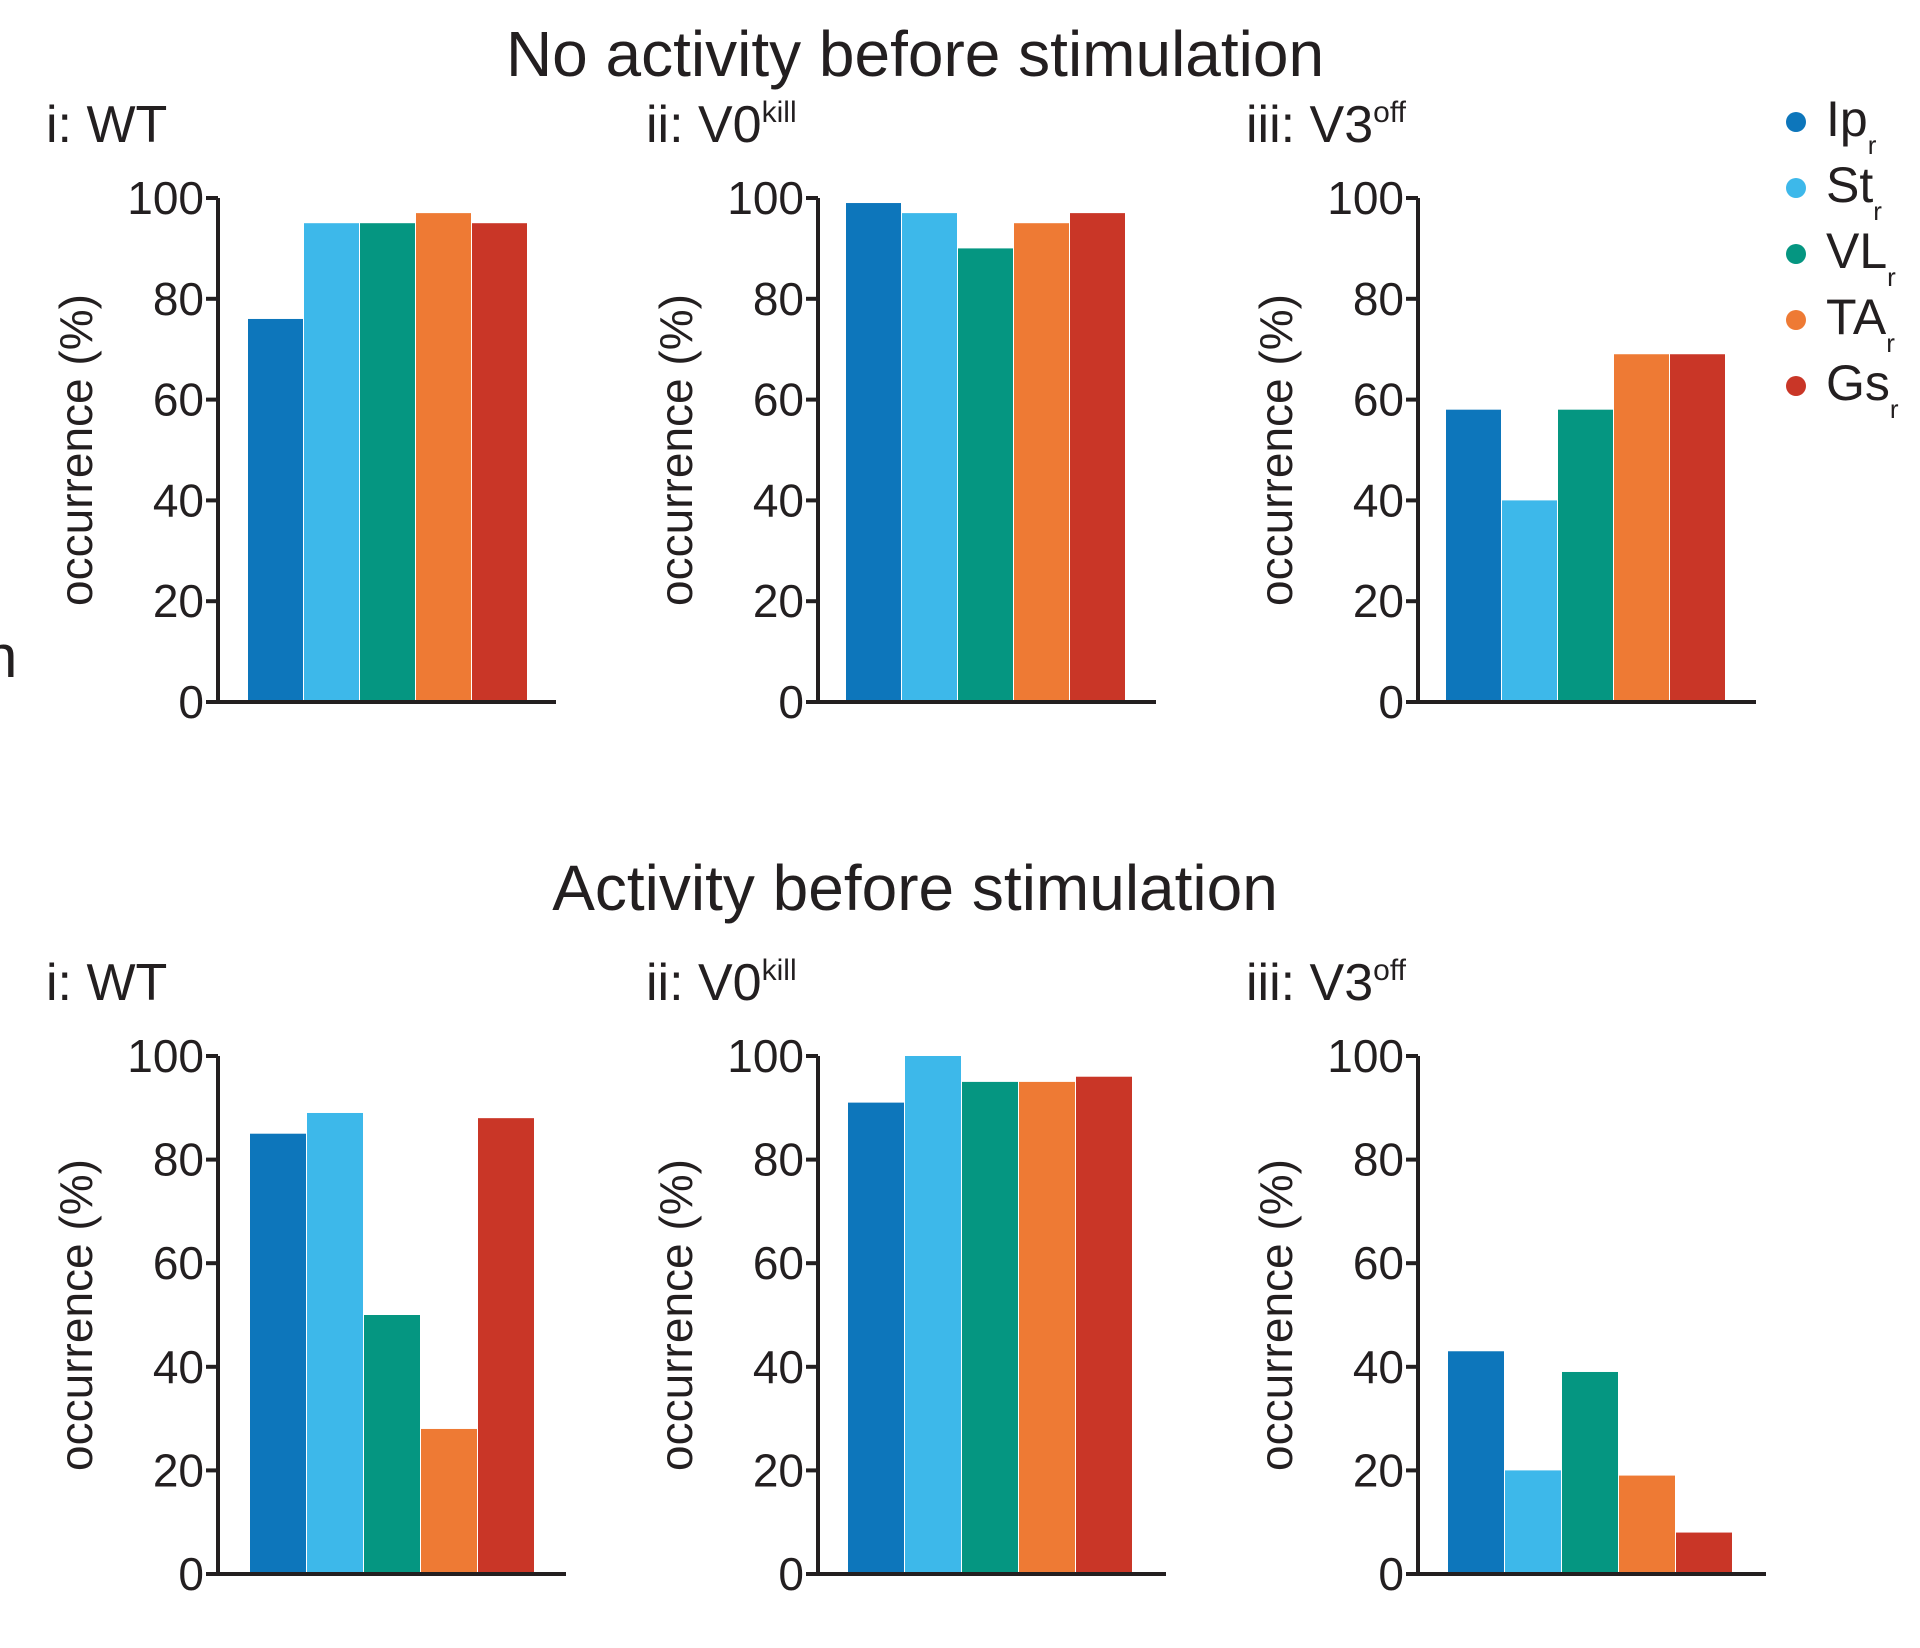 Image resolution: width=1920 pixels, height=1648 pixels. Describe the element at coordinates (1847, 119) in the screenshot. I see `legend-label-main: Ip` at that location.